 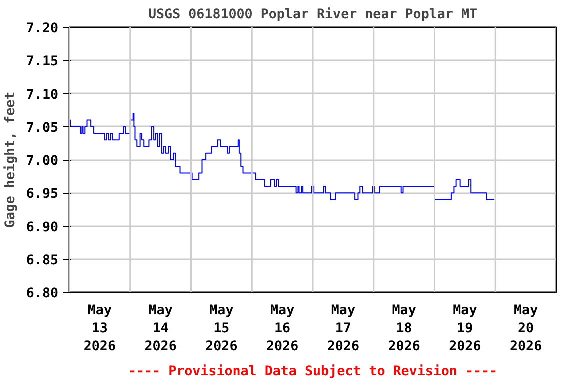 I want to click on text: ---- Provisional Data Subject to Revision ----, so click(x=313, y=372).